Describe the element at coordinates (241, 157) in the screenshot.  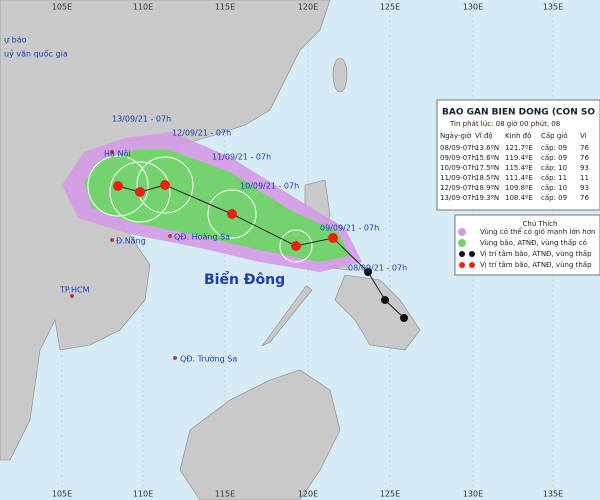
I see `forecast-label: 11/09/21 - 07h` at that location.